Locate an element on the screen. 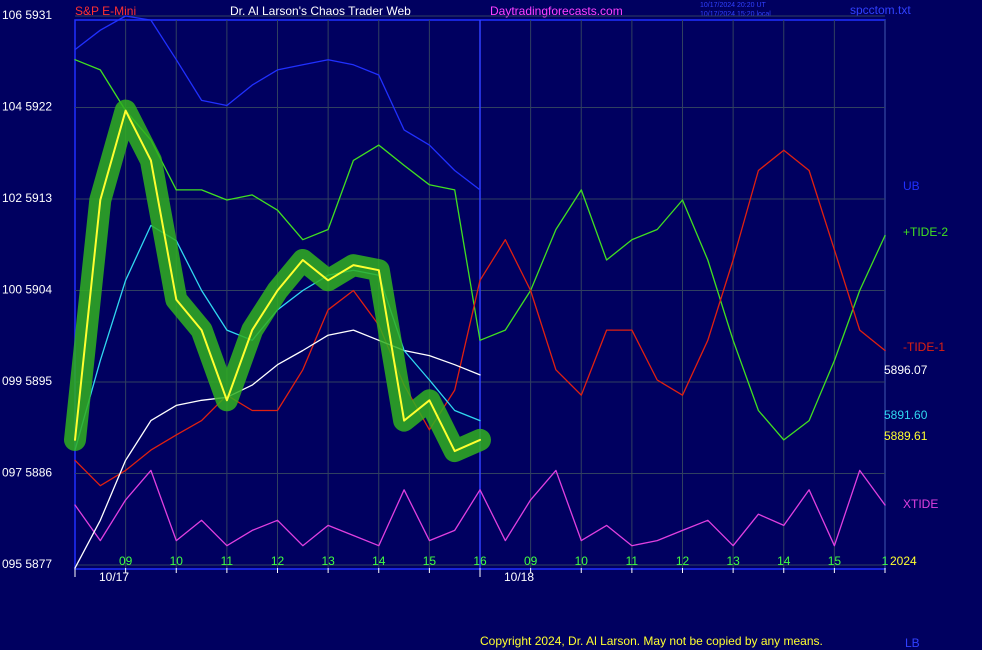 The width and height of the screenshot is (982, 650). y-tick-label: 104 5922 is located at coordinates (27, 107).